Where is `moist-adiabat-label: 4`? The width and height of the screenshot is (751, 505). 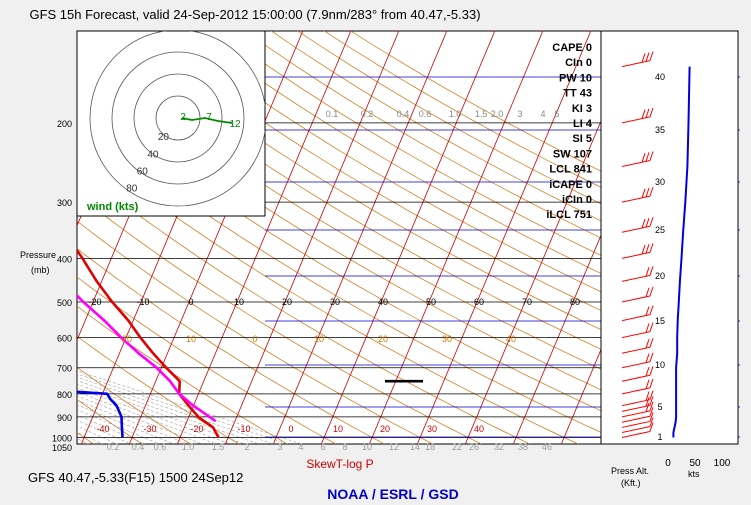
moist-adiabat-label: 4 is located at coordinates (542, 114).